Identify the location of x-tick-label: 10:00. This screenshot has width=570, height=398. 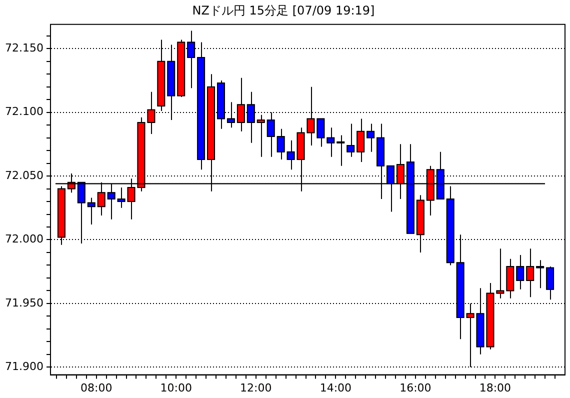
(176, 387).